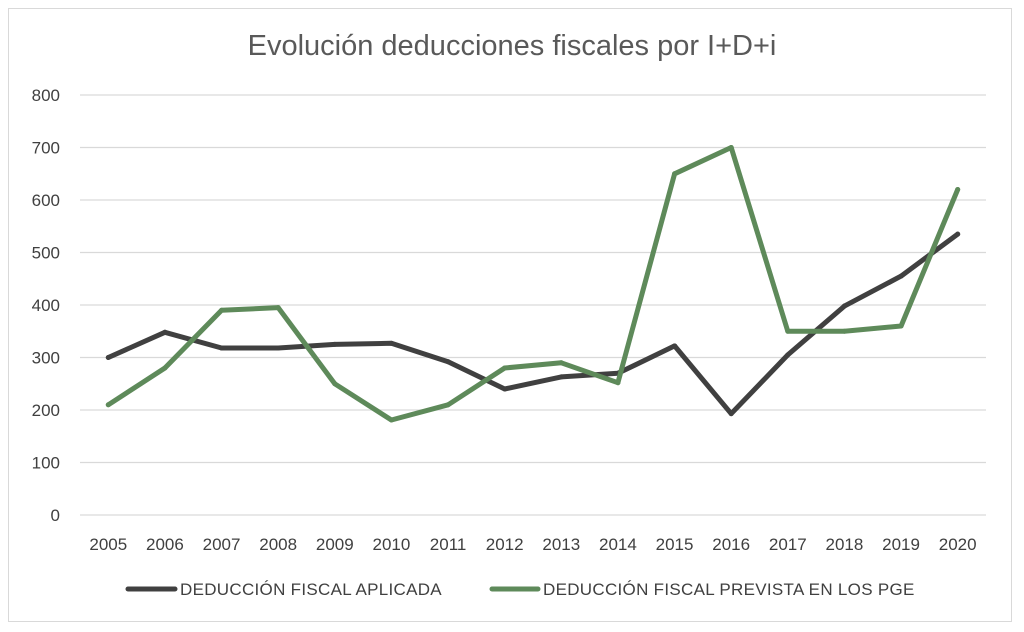 The height and width of the screenshot is (632, 1024). Describe the element at coordinates (512, 46) in the screenshot. I see `chart-title: Evolución deducciones fiscales por I+D+i` at that location.